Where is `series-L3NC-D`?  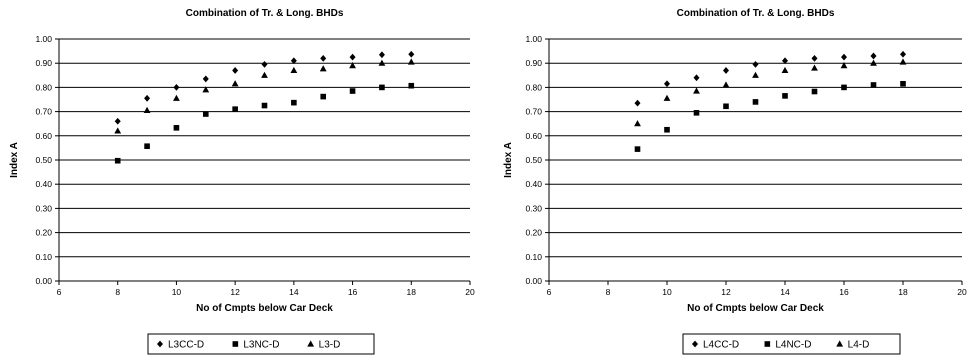 series-L3NC-D is located at coordinates (264, 123).